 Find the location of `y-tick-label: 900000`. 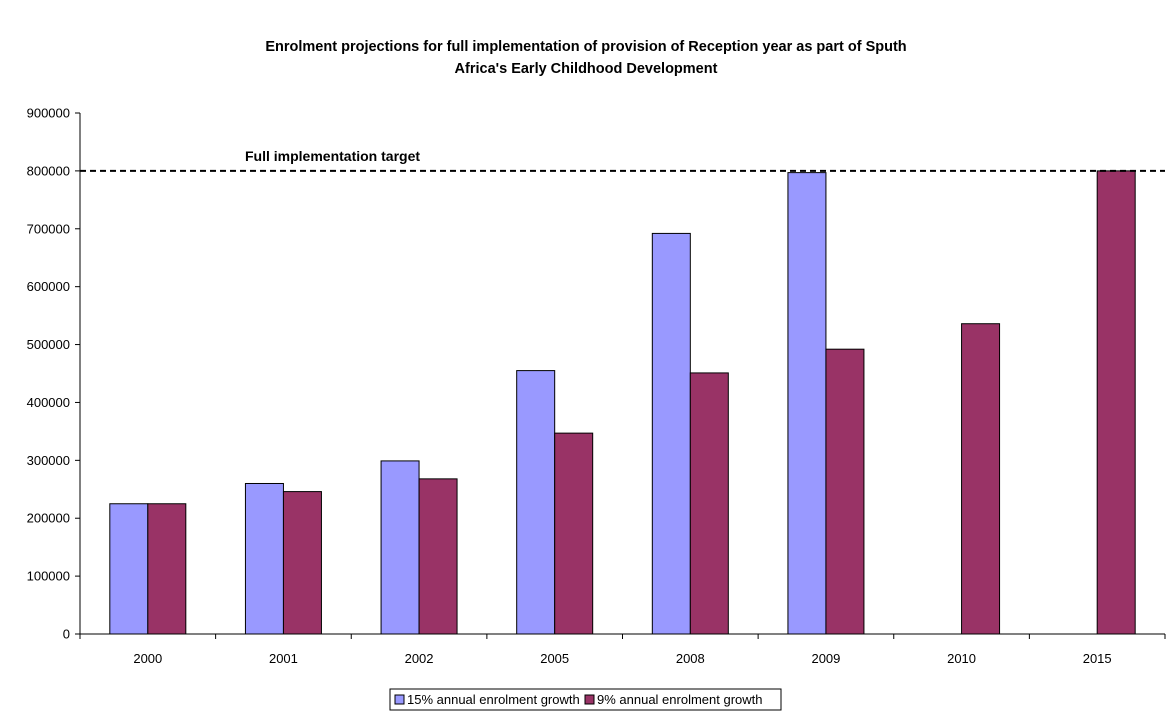

y-tick-label: 900000 is located at coordinates (48, 113).